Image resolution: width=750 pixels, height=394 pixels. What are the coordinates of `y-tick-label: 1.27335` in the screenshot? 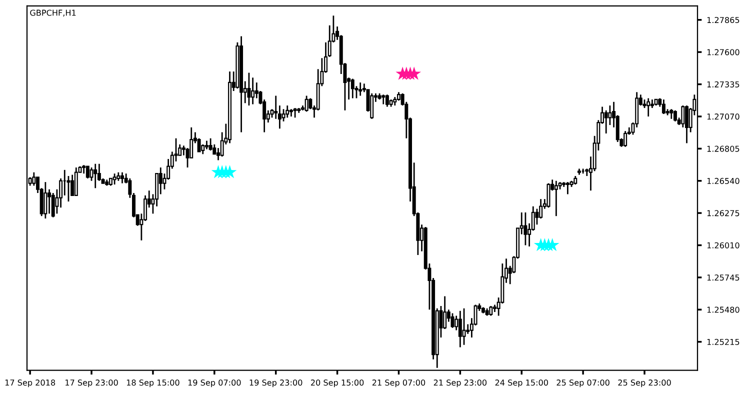 It's located at (723, 84).